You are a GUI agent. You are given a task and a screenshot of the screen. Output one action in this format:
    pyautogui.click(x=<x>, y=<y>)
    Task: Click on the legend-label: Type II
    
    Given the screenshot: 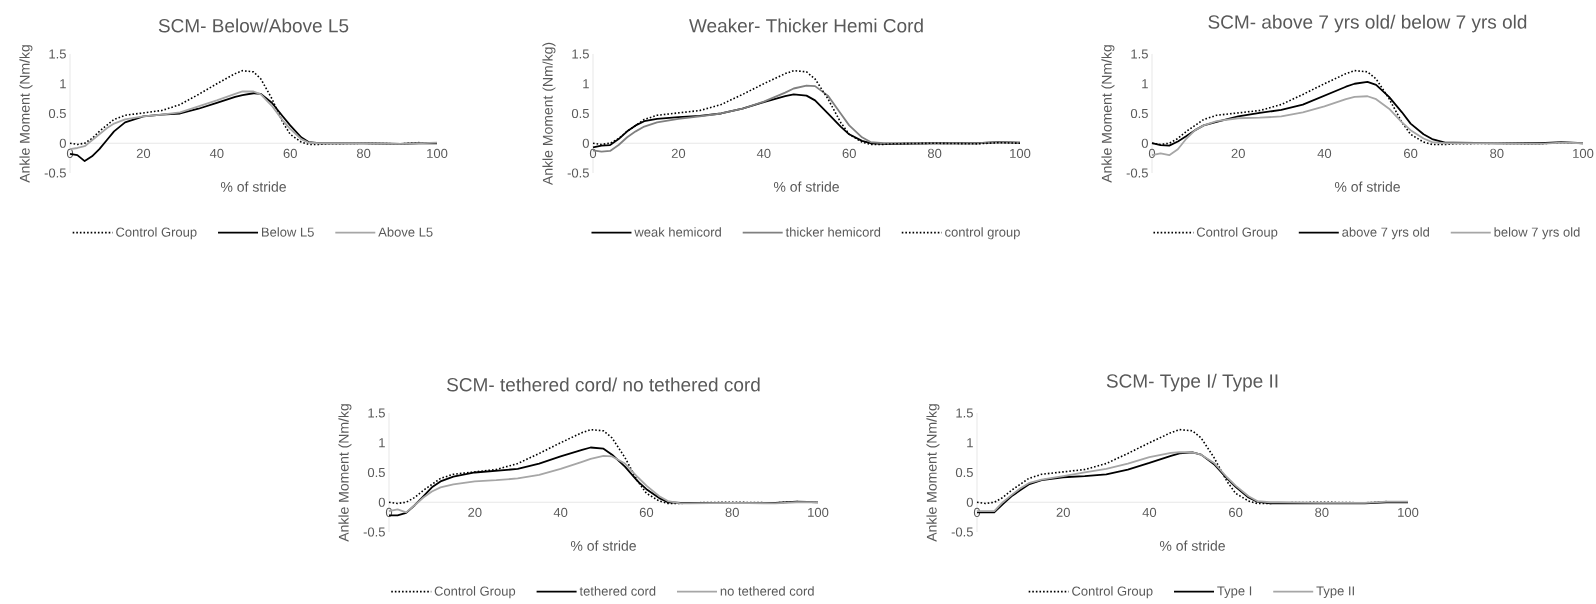 What is the action you would take?
    pyautogui.click(x=1335, y=592)
    